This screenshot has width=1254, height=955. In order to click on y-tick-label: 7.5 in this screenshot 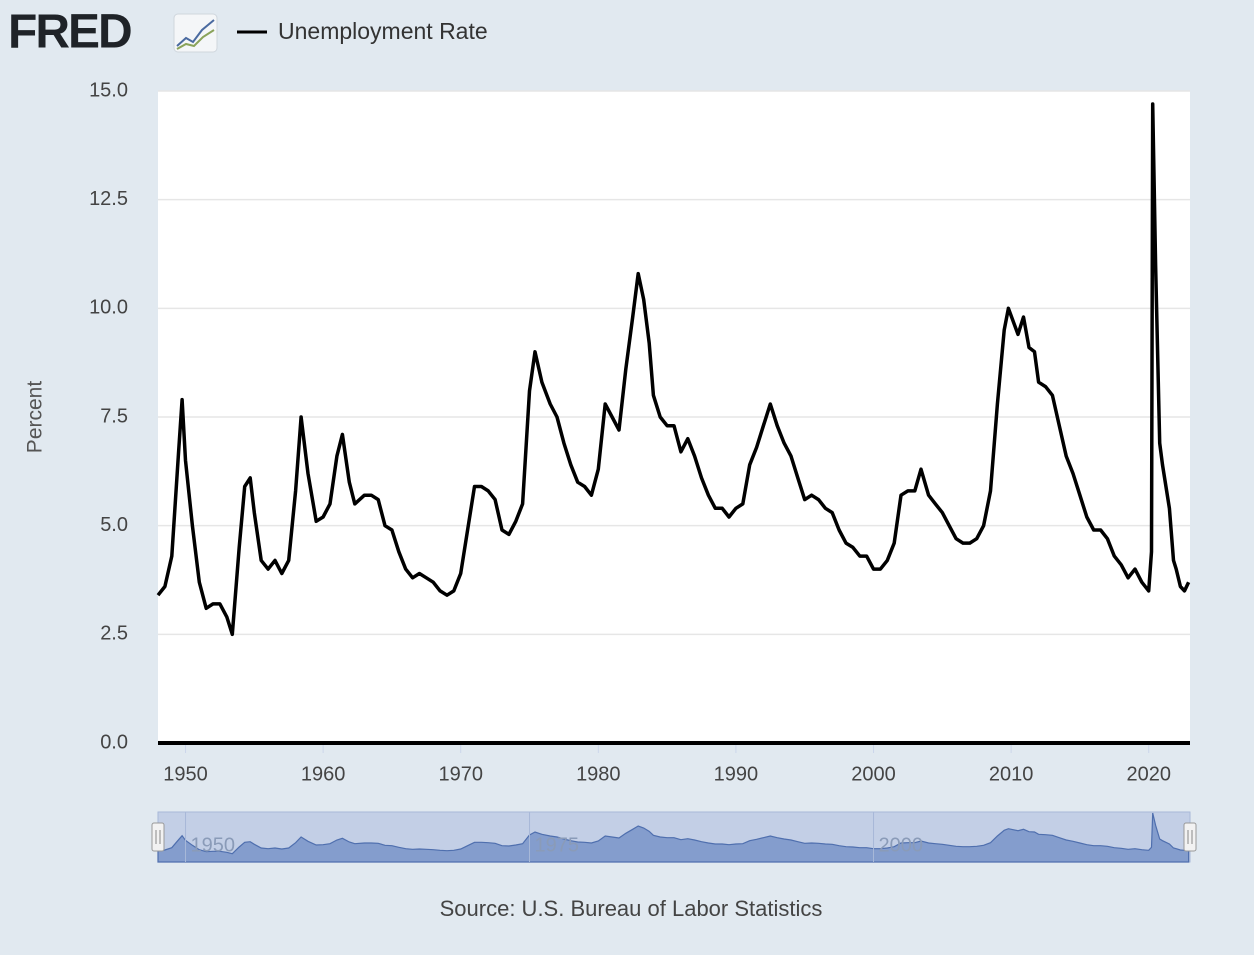, I will do `click(114, 416)`.